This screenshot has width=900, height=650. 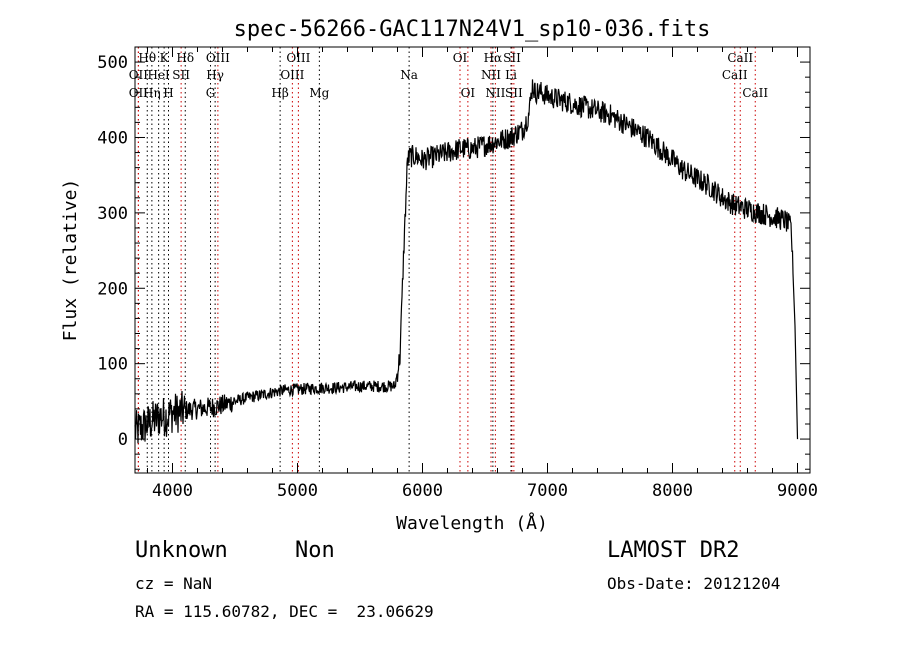 What do you see at coordinates (185, 58) in the screenshot?
I see `line-marker-label: Hδ` at bounding box center [185, 58].